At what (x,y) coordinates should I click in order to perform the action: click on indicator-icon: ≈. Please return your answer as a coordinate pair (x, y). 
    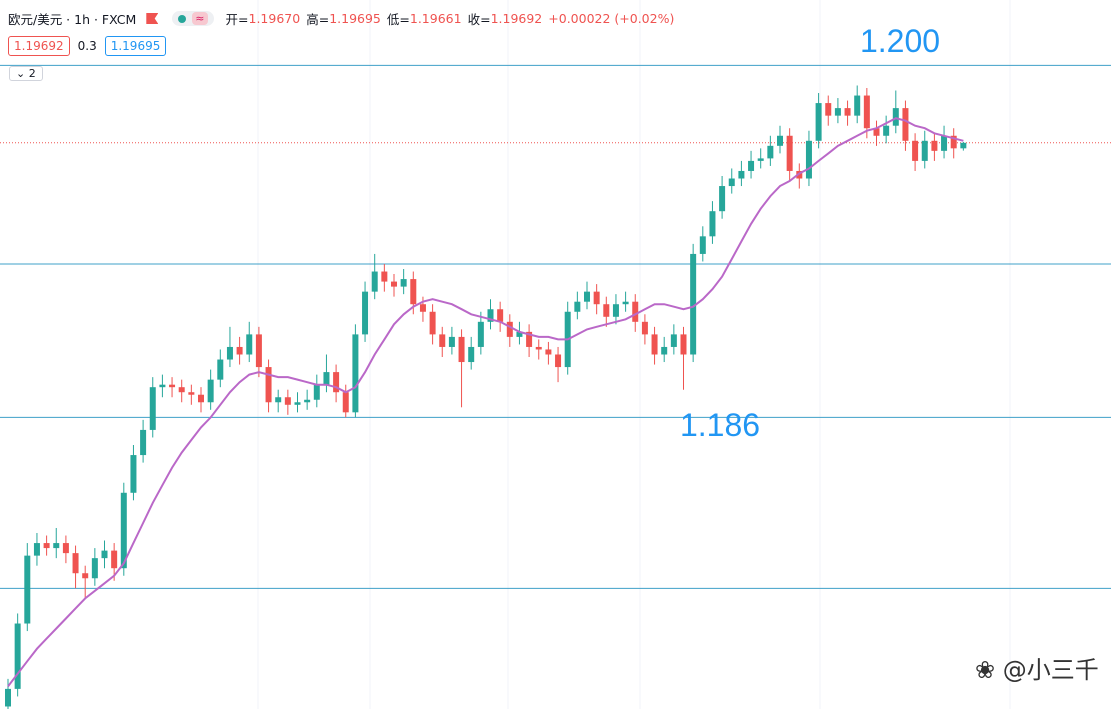
    Looking at the image, I should click on (200, 18).